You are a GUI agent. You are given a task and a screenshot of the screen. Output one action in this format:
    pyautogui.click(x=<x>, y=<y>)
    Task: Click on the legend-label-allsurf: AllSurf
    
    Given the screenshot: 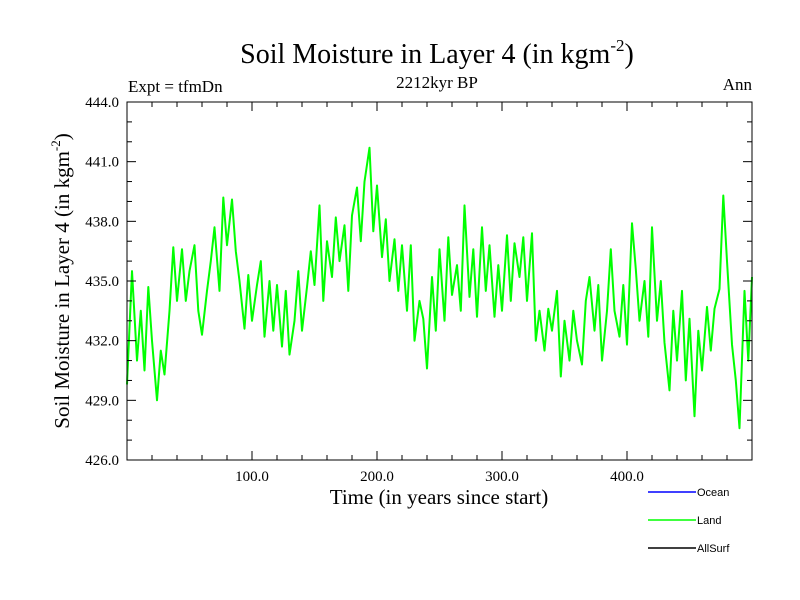 What is the action you would take?
    pyautogui.click(x=713, y=549)
    